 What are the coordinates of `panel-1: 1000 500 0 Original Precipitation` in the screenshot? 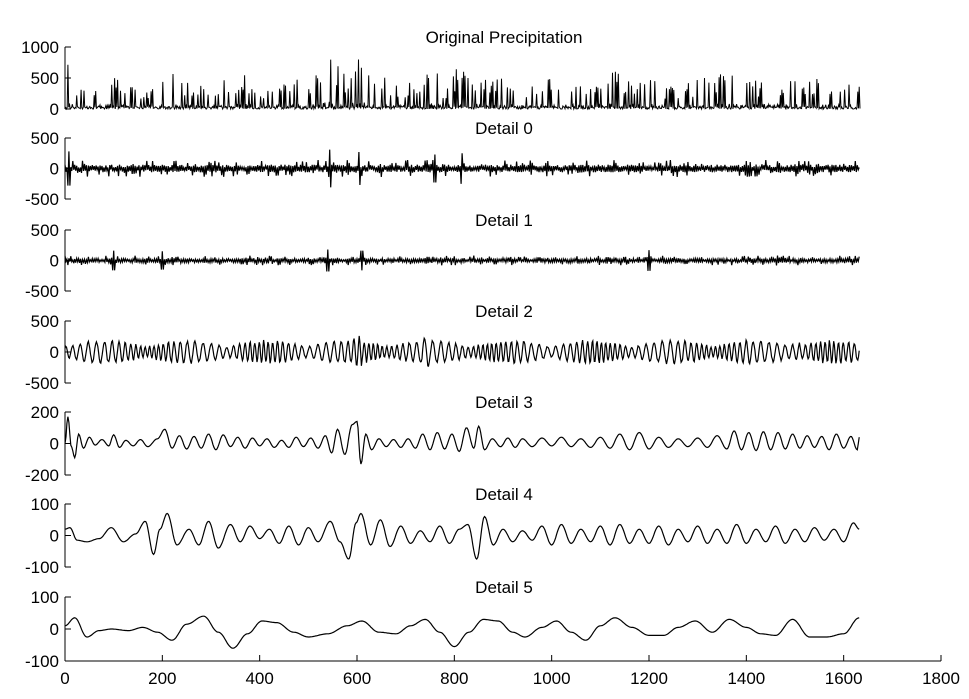 It's located at (441, 73).